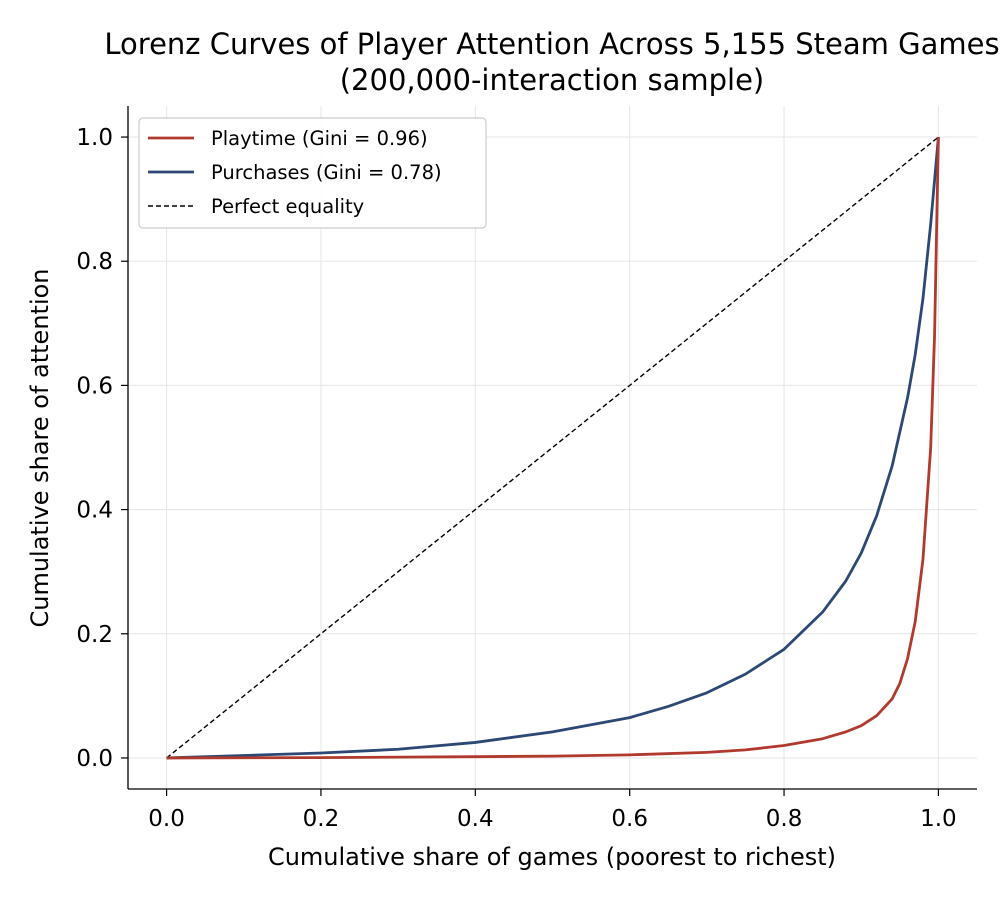 The height and width of the screenshot is (900, 1007). Describe the element at coordinates (938, 819) in the screenshot. I see `x-tick-label: 1.0` at that location.